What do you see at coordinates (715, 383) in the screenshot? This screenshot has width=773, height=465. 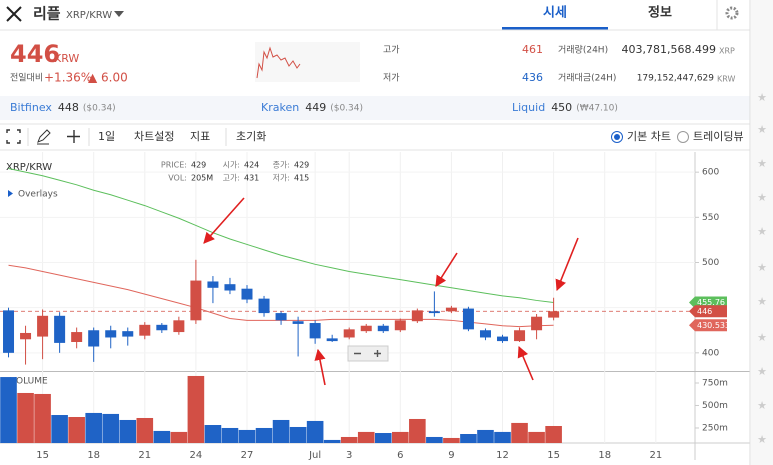 I see `y-tick-label: 750m` at bounding box center [715, 383].